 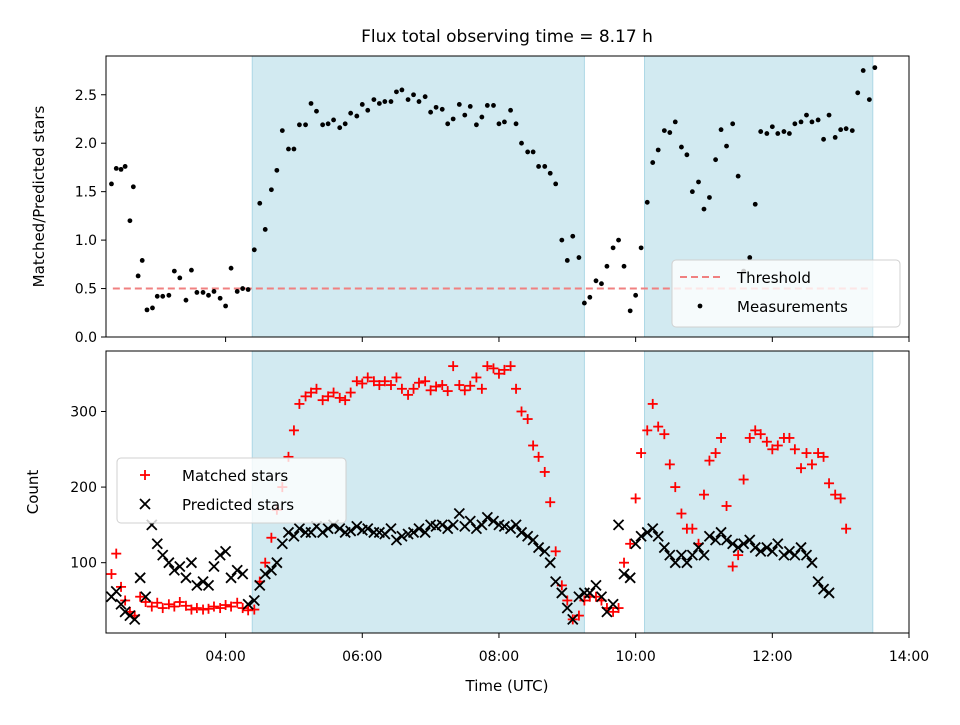 I want to click on legend-label: Measurements, so click(x=792, y=307).